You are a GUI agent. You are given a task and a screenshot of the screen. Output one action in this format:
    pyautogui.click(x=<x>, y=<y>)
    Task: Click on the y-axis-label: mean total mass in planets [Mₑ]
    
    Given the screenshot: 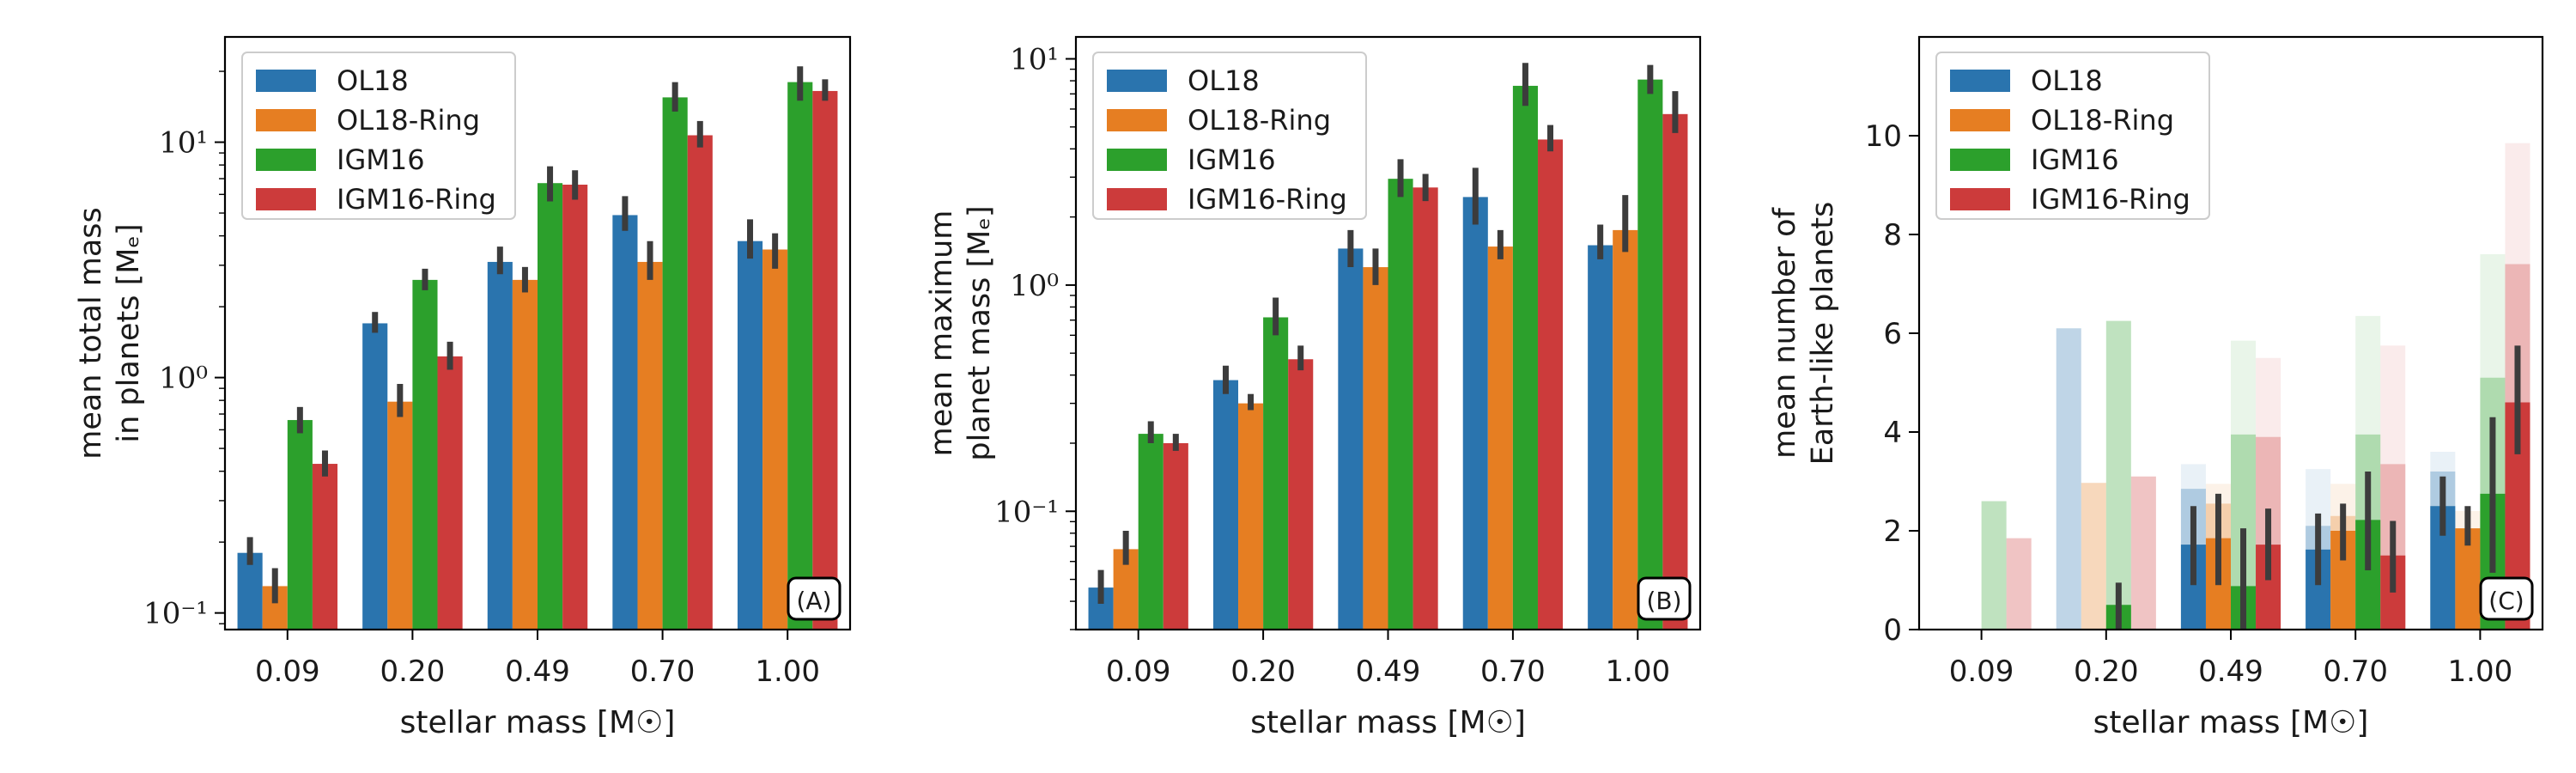 What is the action you would take?
    pyautogui.click(x=110, y=333)
    